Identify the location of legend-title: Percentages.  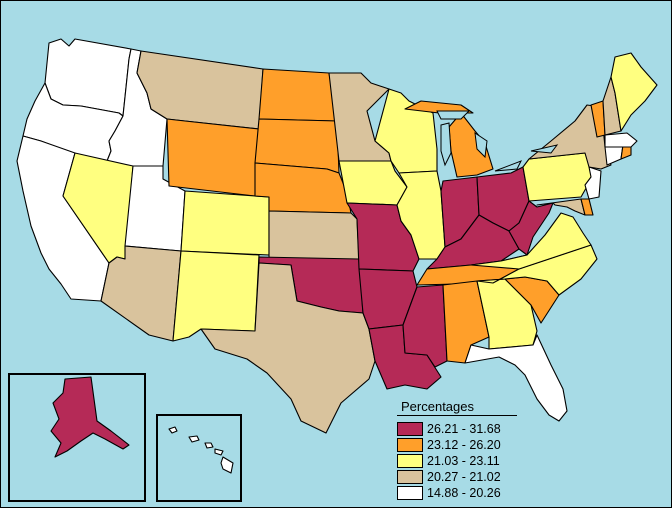
(457, 407).